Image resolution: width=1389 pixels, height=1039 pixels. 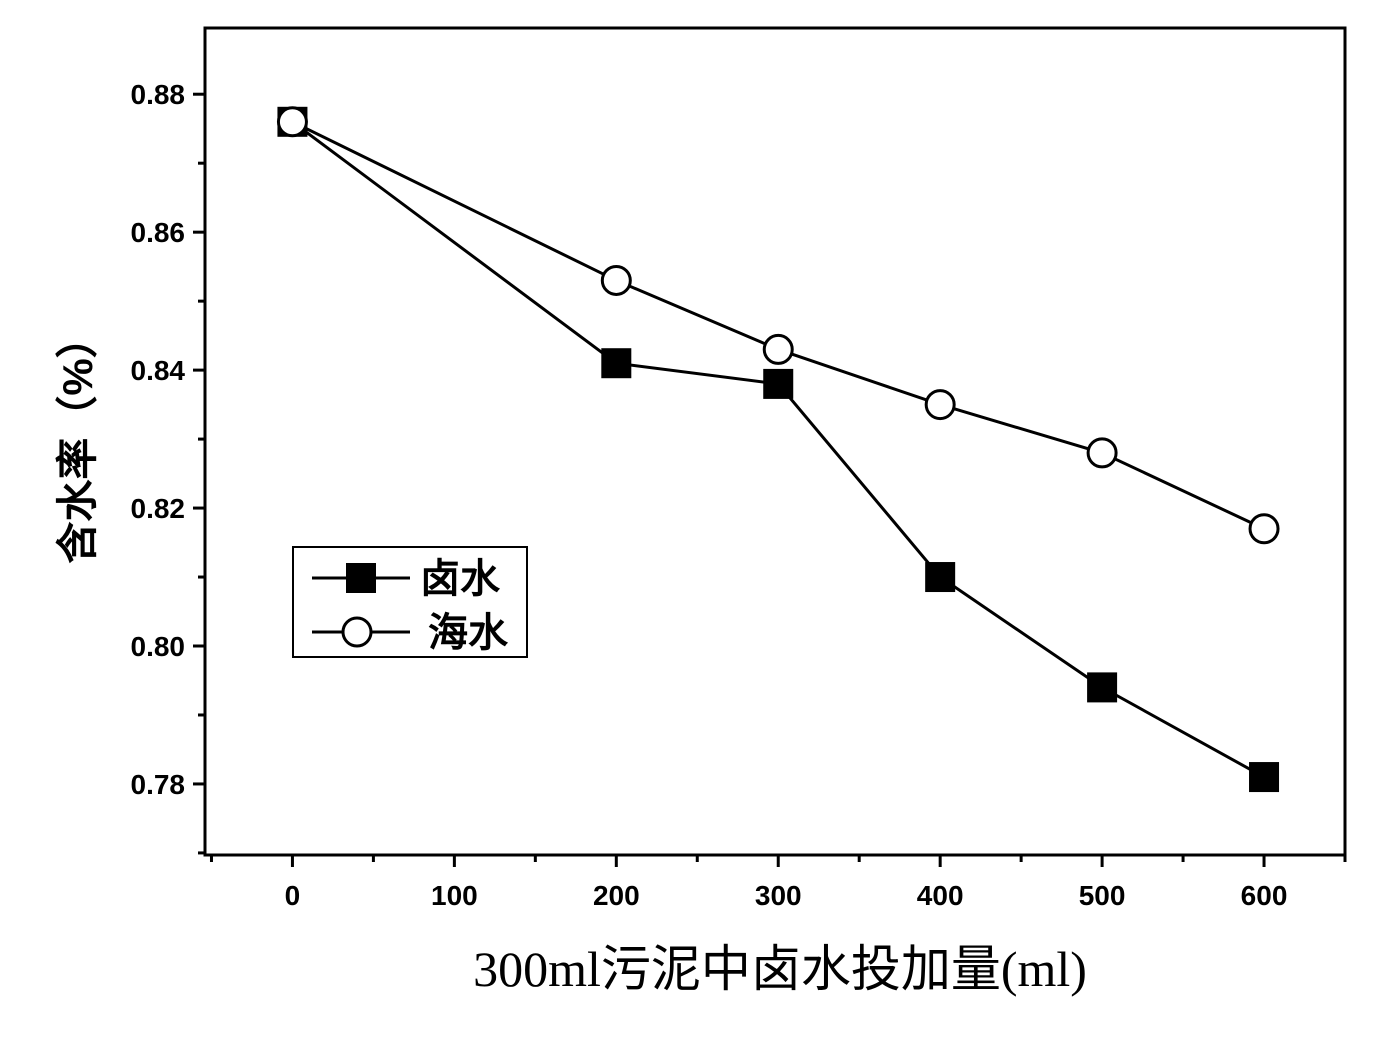 What do you see at coordinates (468, 633) in the screenshot?
I see `legend-label: 海水` at bounding box center [468, 633].